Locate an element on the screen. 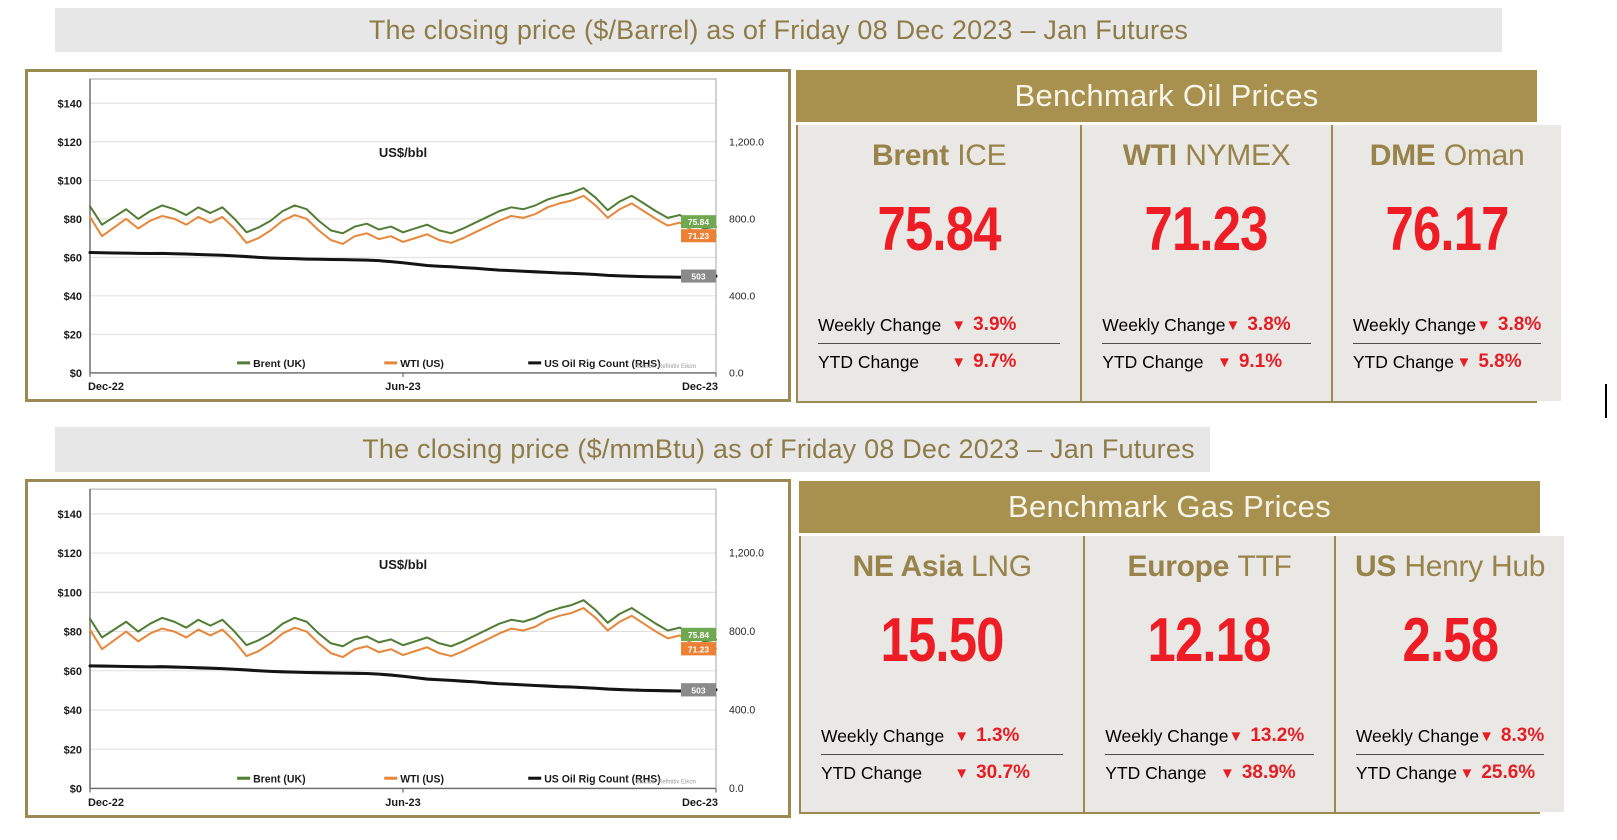 This screenshot has height=840, width=1617. change-rows: Weekly Change ▼ 1.3% YTD Change ▼ 30.7% is located at coordinates (942, 754).